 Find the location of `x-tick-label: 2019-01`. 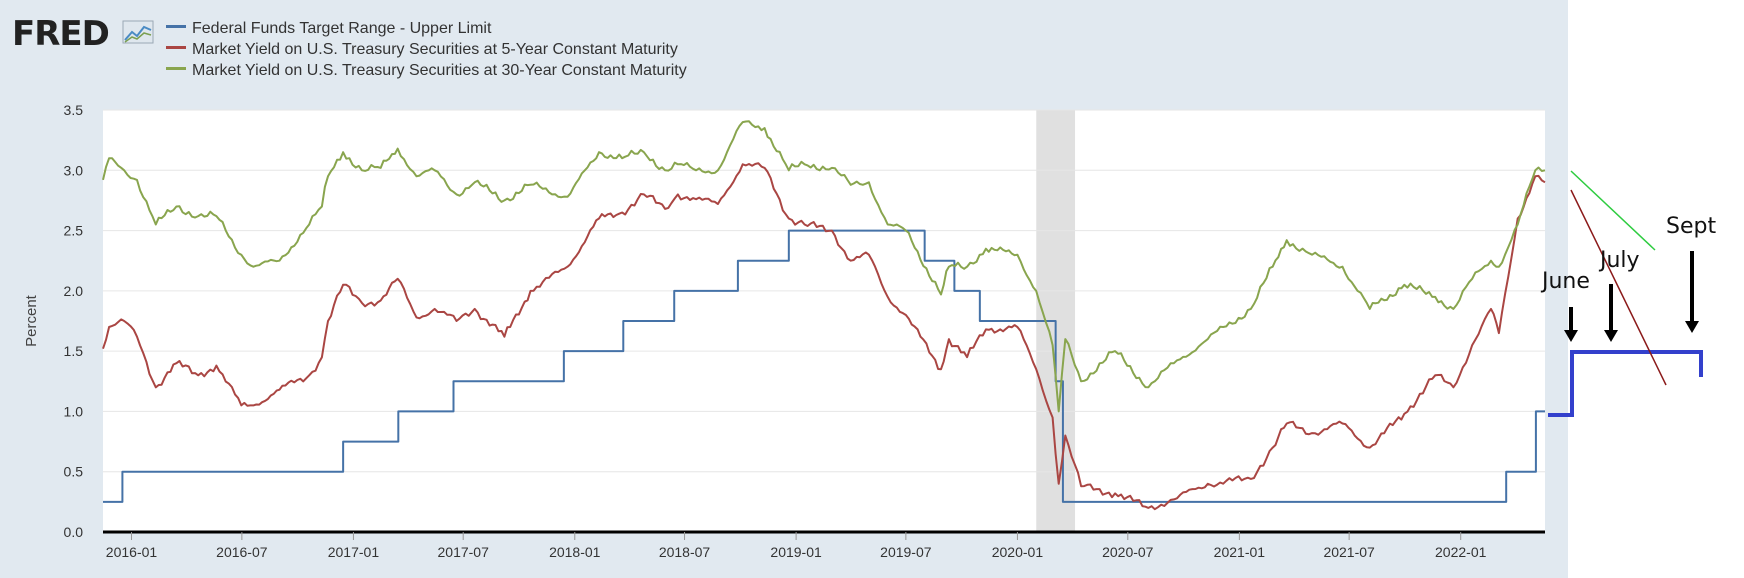

x-tick-label: 2019-01 is located at coordinates (796, 552).